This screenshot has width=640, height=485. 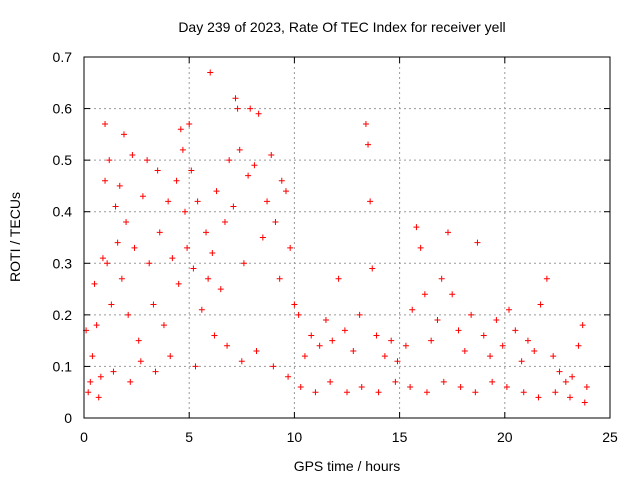 I want to click on y-tick-label: 0.2, so click(x=63, y=315).